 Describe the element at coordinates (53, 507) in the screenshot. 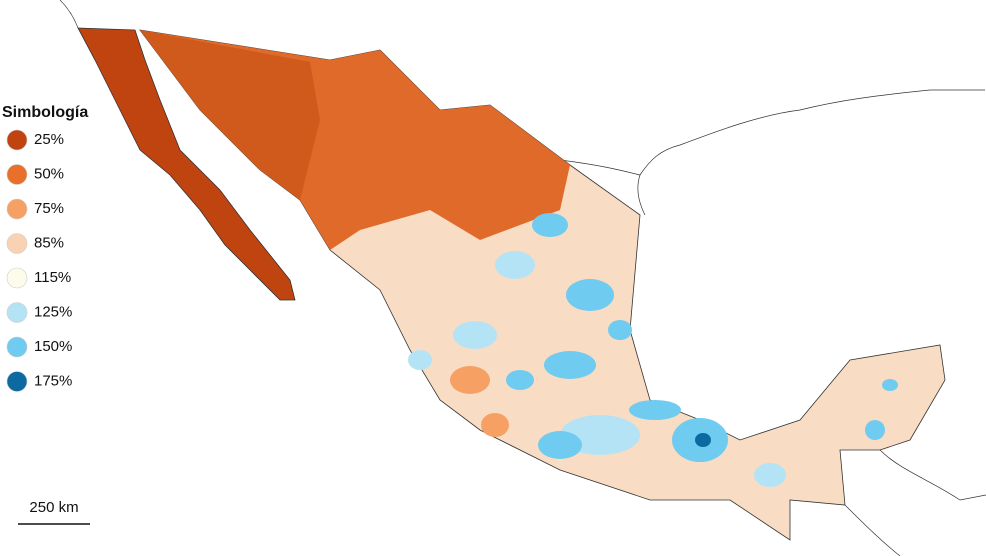

I see `scale-label: 250 km` at that location.